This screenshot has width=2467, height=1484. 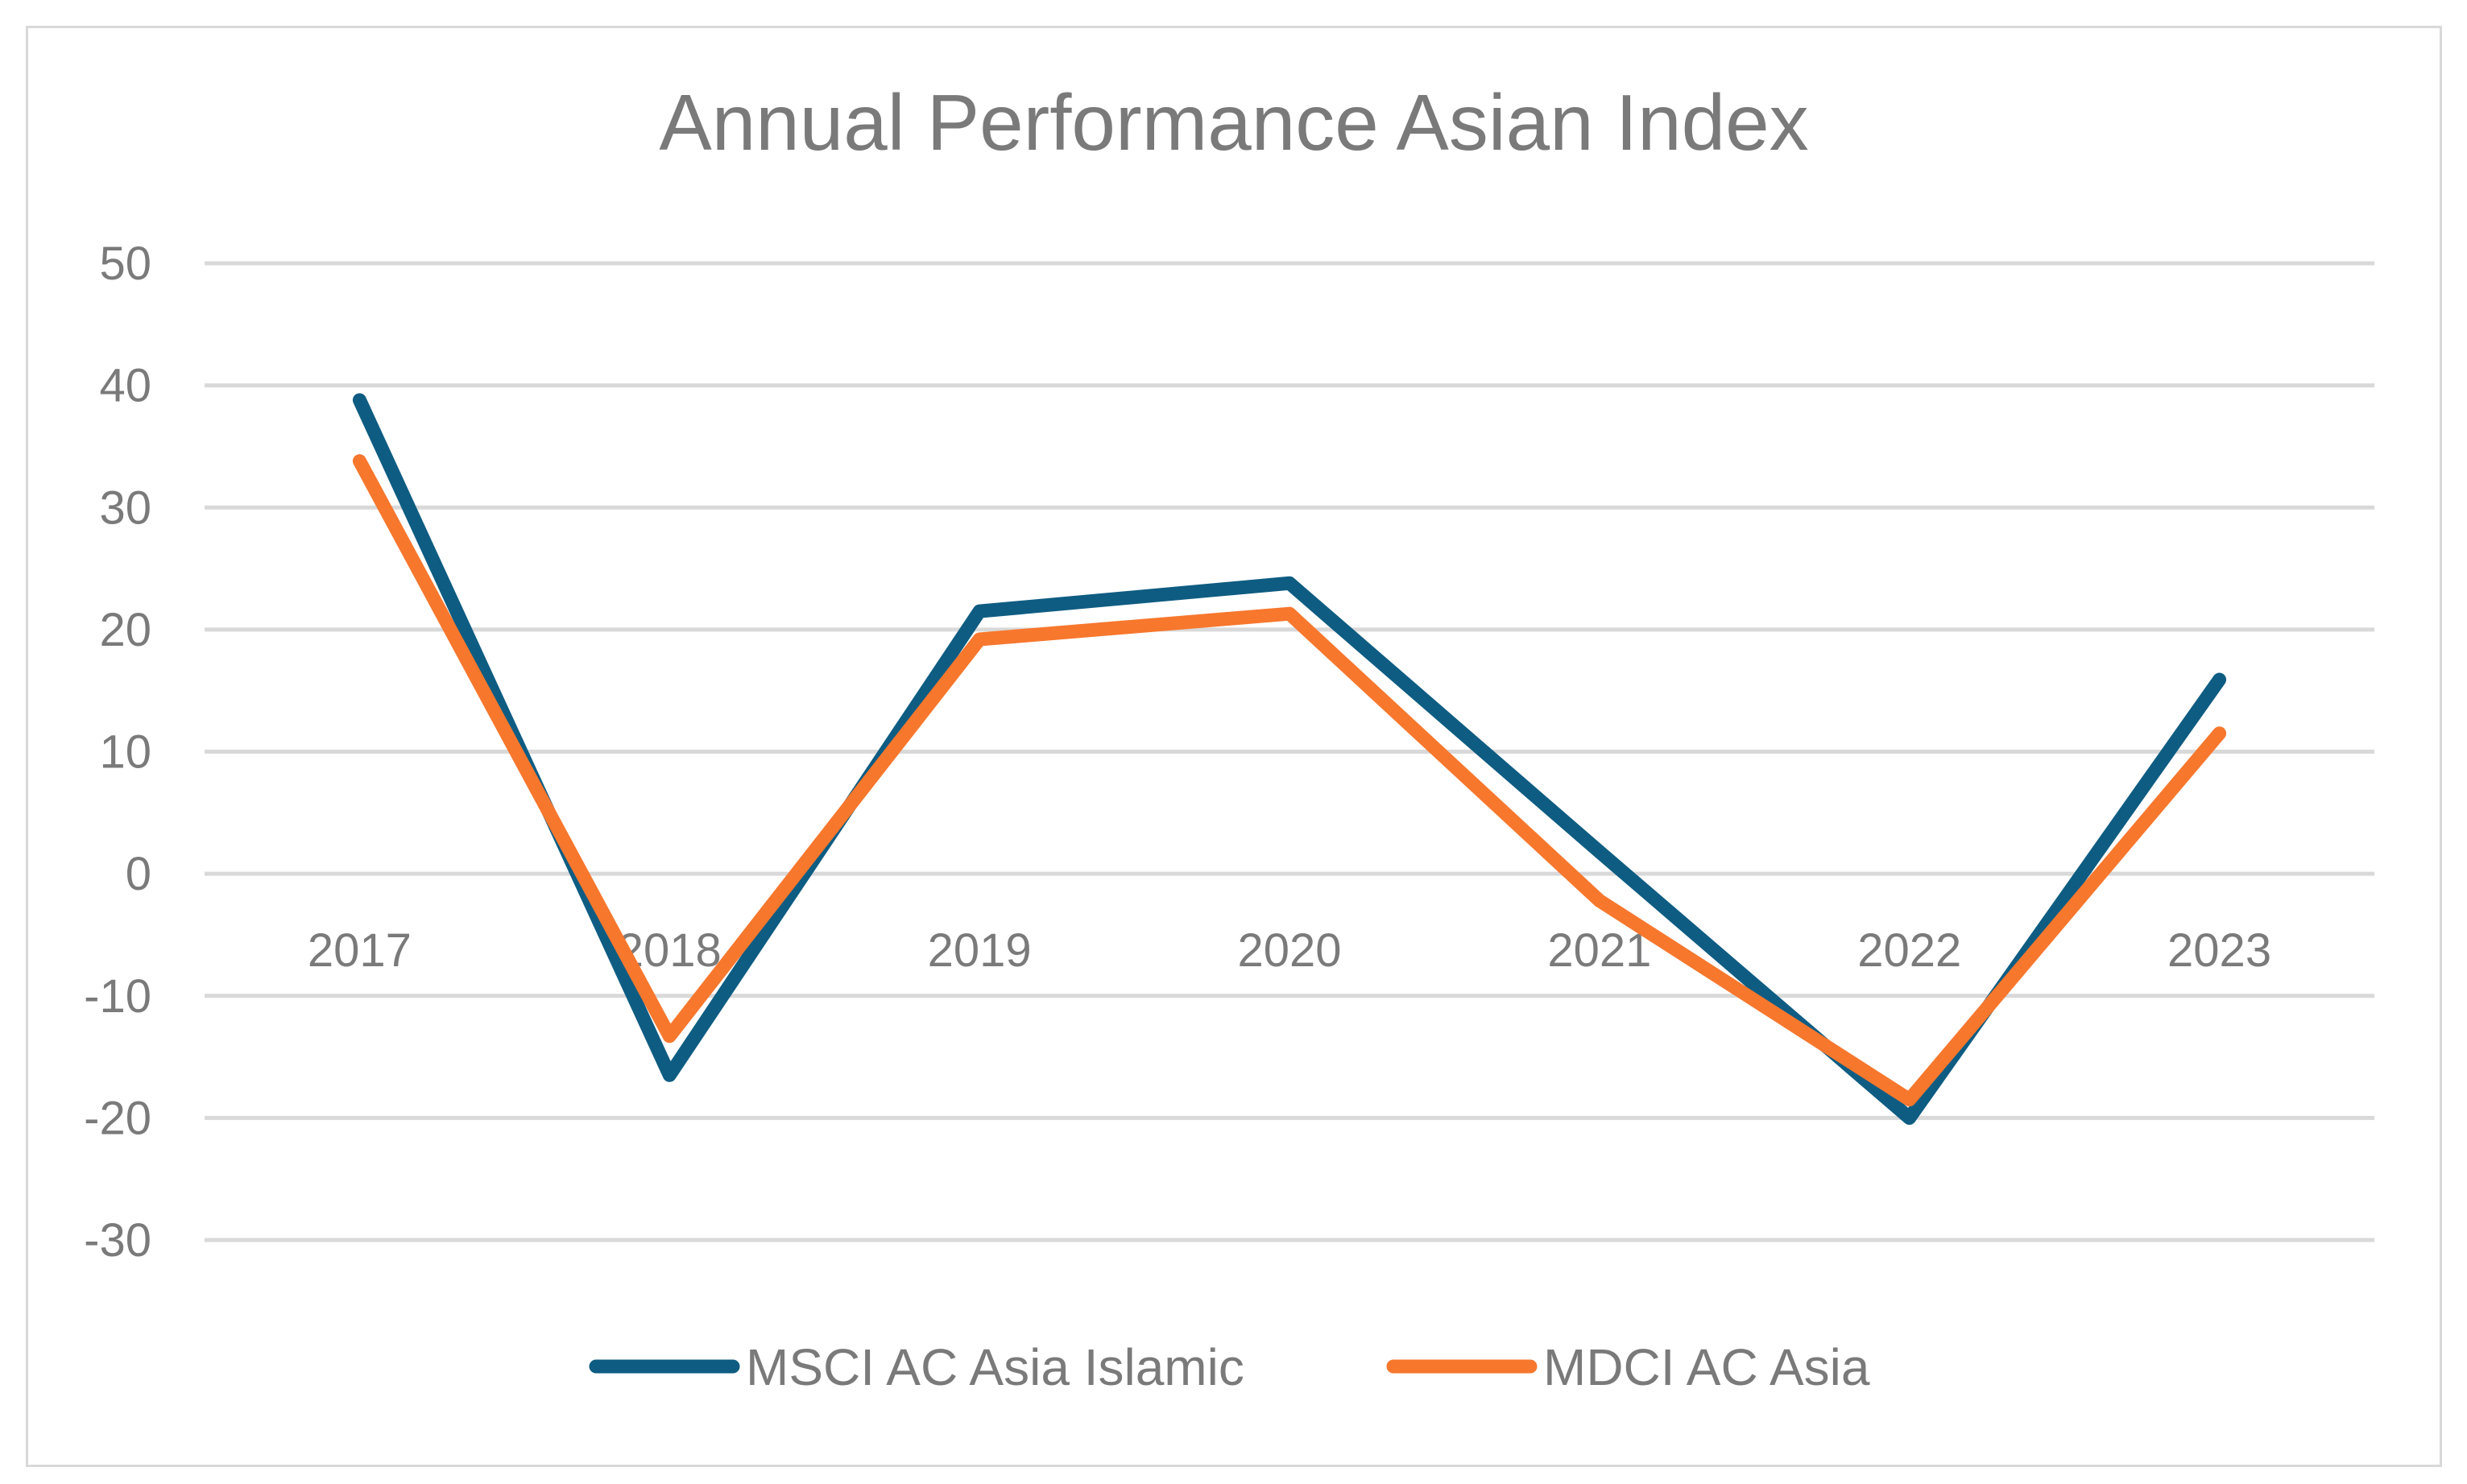 I want to click on y-tick-label: 40, so click(x=125, y=386).